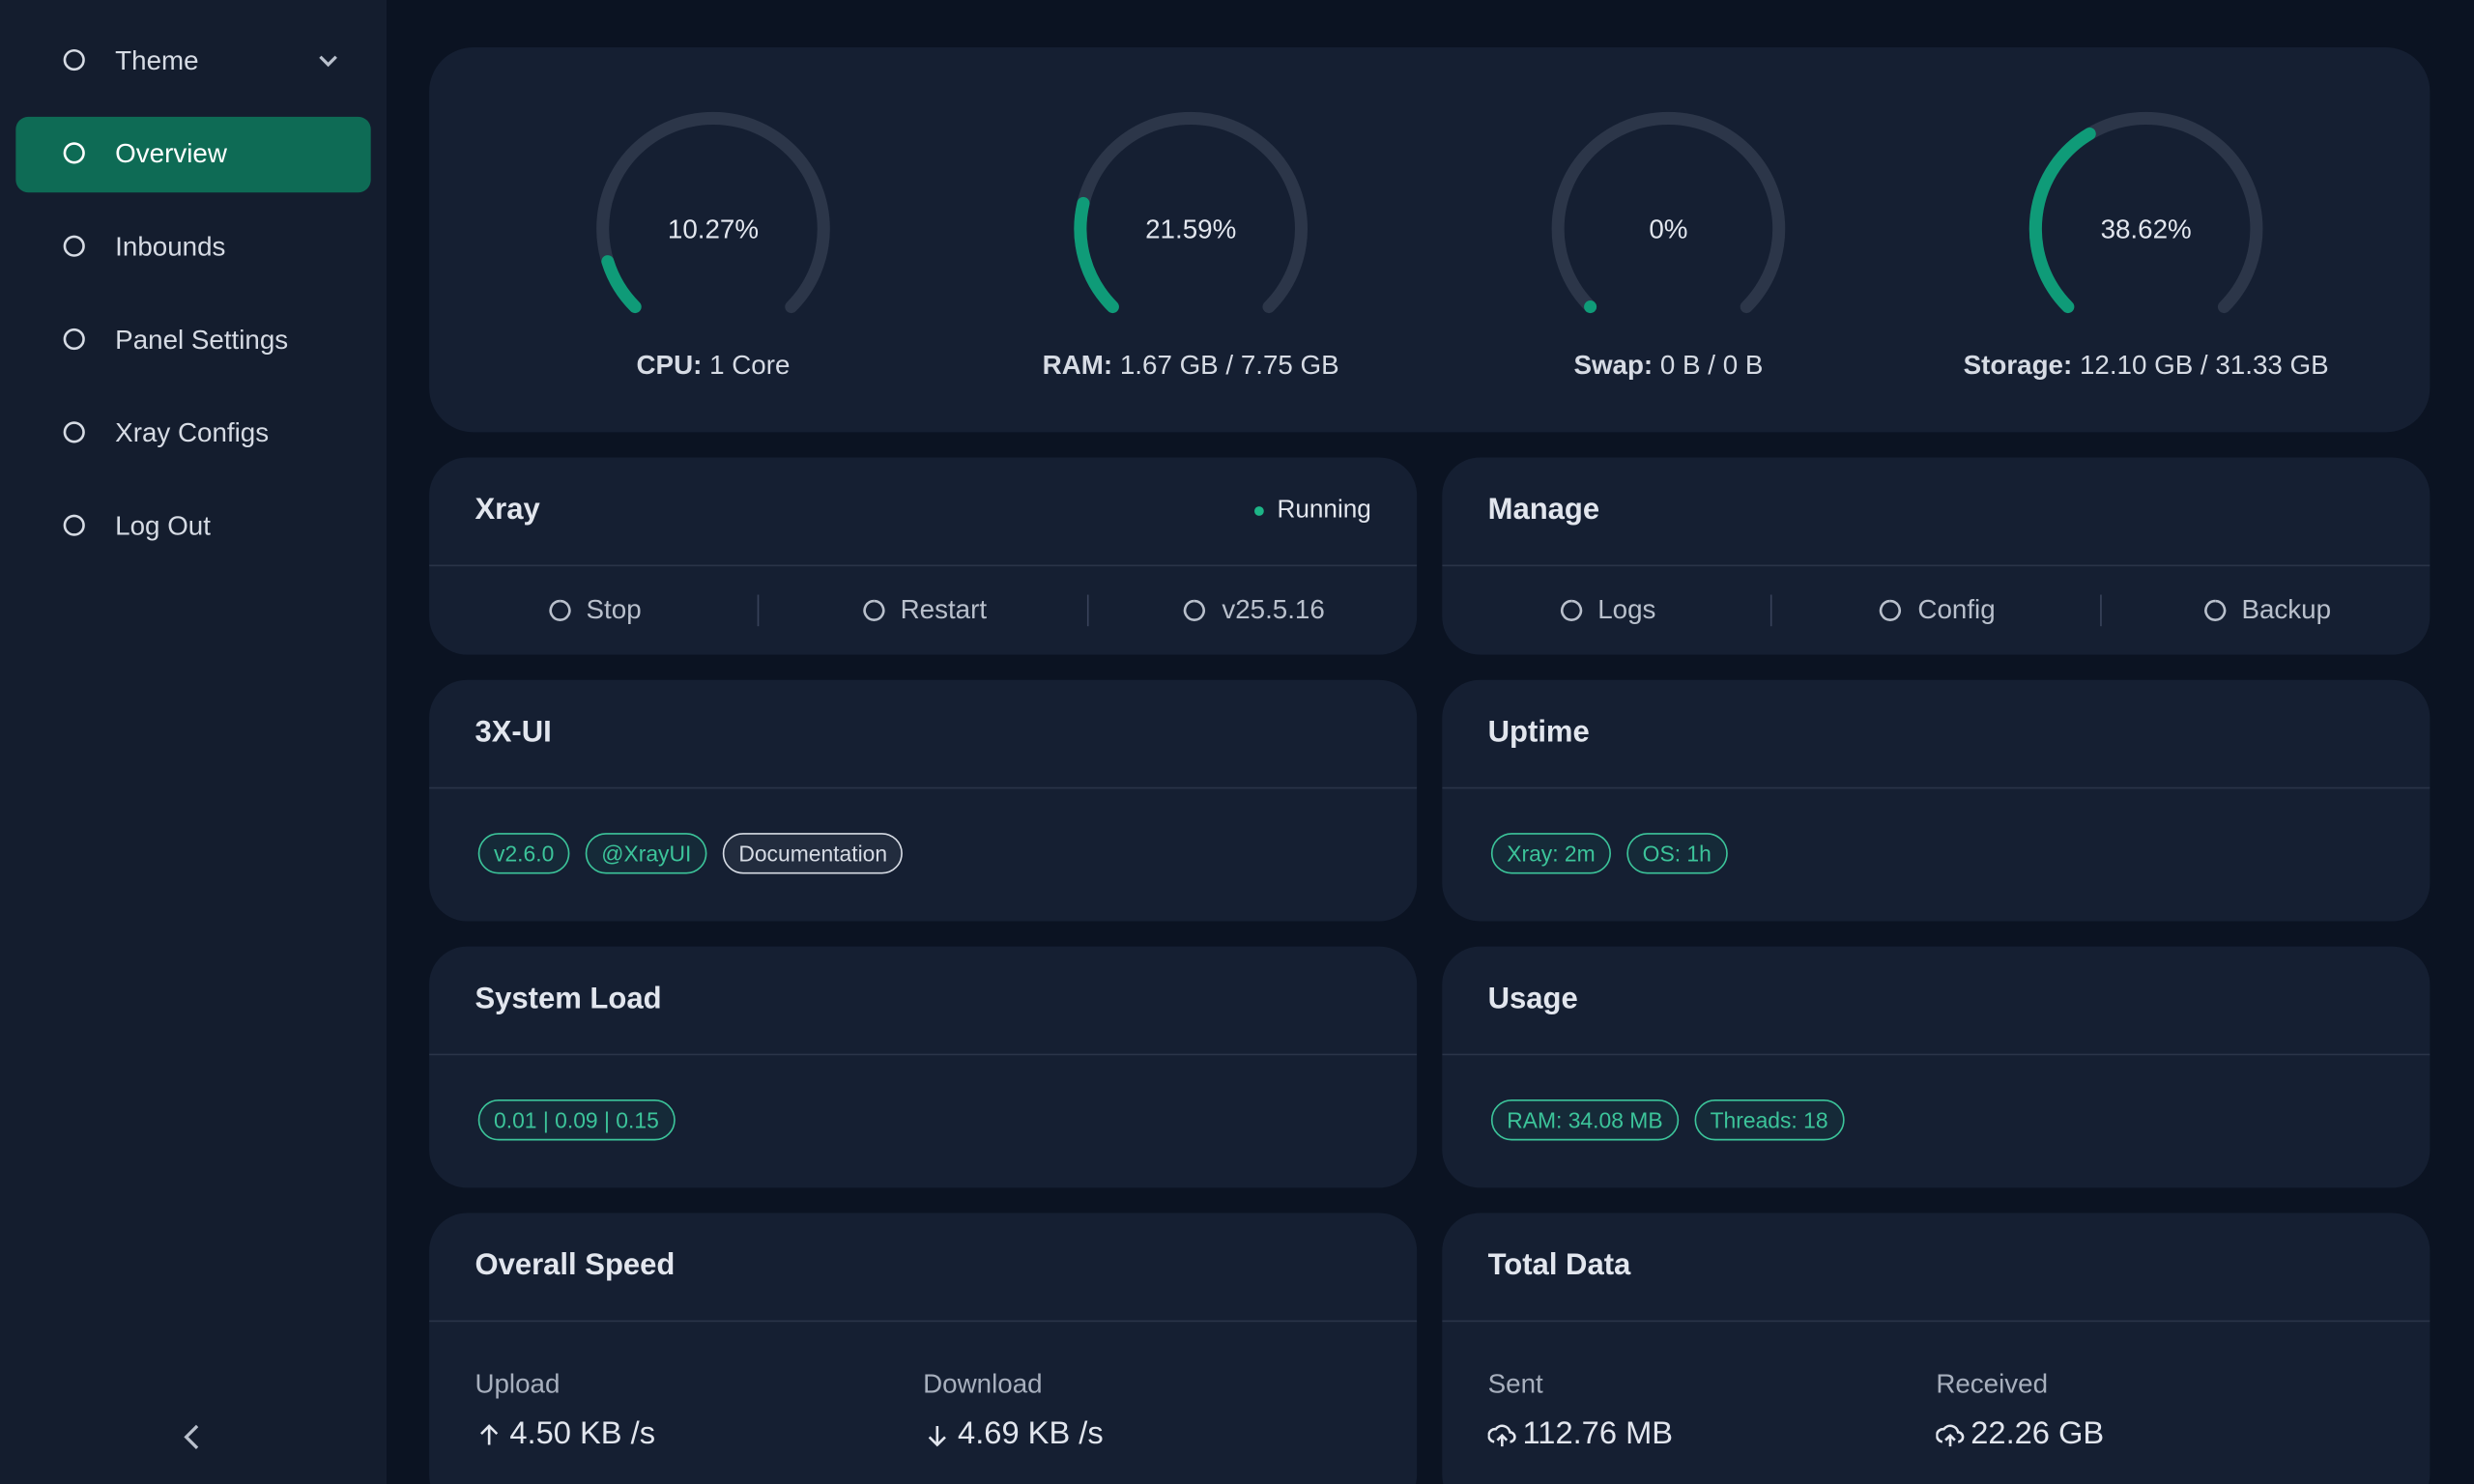 The height and width of the screenshot is (1484, 2474). Describe the element at coordinates (1324, 511) in the screenshot. I see `status-text: Running` at that location.